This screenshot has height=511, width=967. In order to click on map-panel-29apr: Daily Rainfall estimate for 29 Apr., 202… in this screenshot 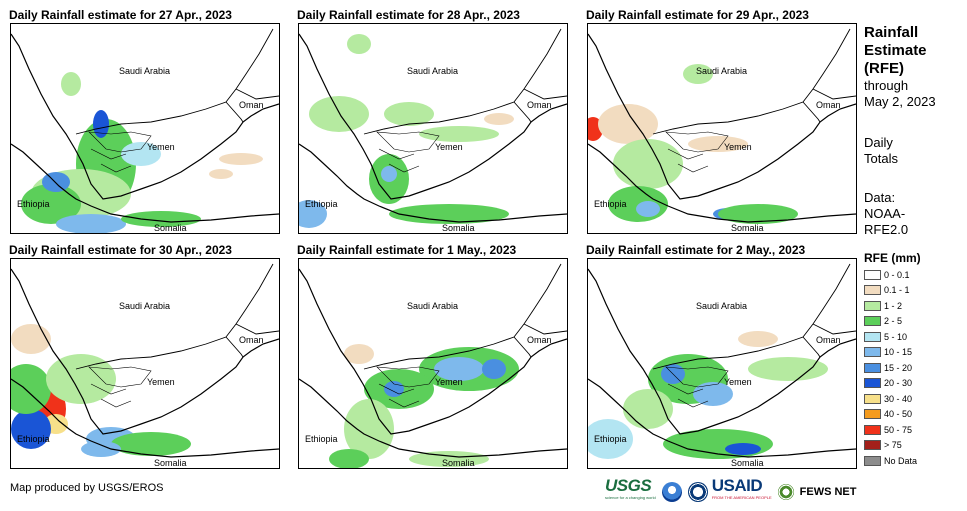, I will do `click(721, 120)`.